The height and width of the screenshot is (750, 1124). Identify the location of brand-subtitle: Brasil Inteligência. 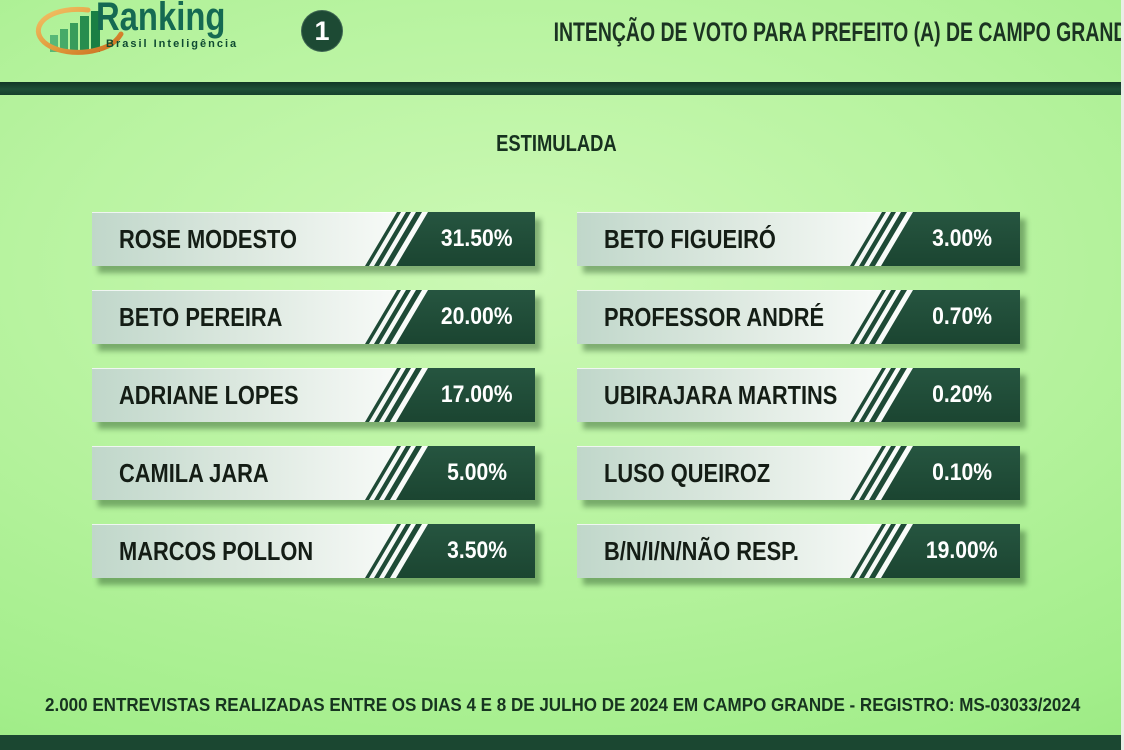
(172, 44).